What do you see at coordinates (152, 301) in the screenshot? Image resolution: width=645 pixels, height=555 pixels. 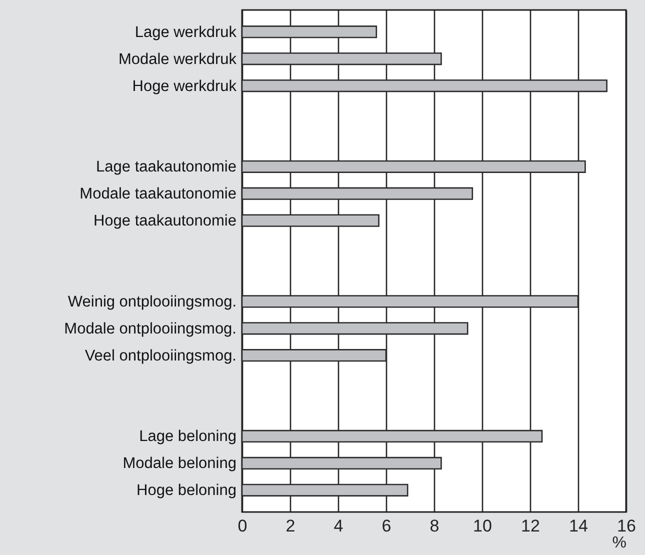 I see `y-tick-label: Weinig ontplooiingsmog.` at bounding box center [152, 301].